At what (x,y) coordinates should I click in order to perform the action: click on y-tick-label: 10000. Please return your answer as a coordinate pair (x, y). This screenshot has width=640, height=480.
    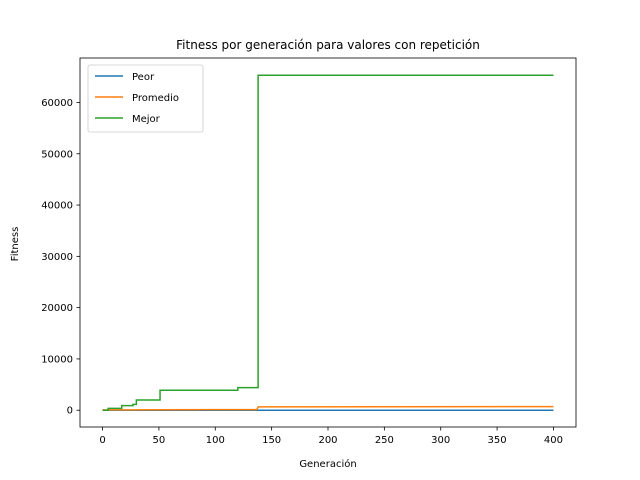
    Looking at the image, I should click on (57, 359).